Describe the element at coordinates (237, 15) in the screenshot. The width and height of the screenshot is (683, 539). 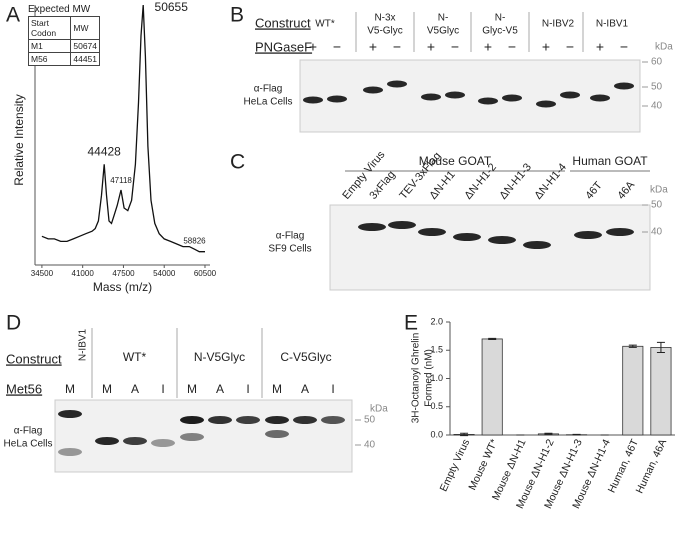
I see `panel-label: B` at that location.